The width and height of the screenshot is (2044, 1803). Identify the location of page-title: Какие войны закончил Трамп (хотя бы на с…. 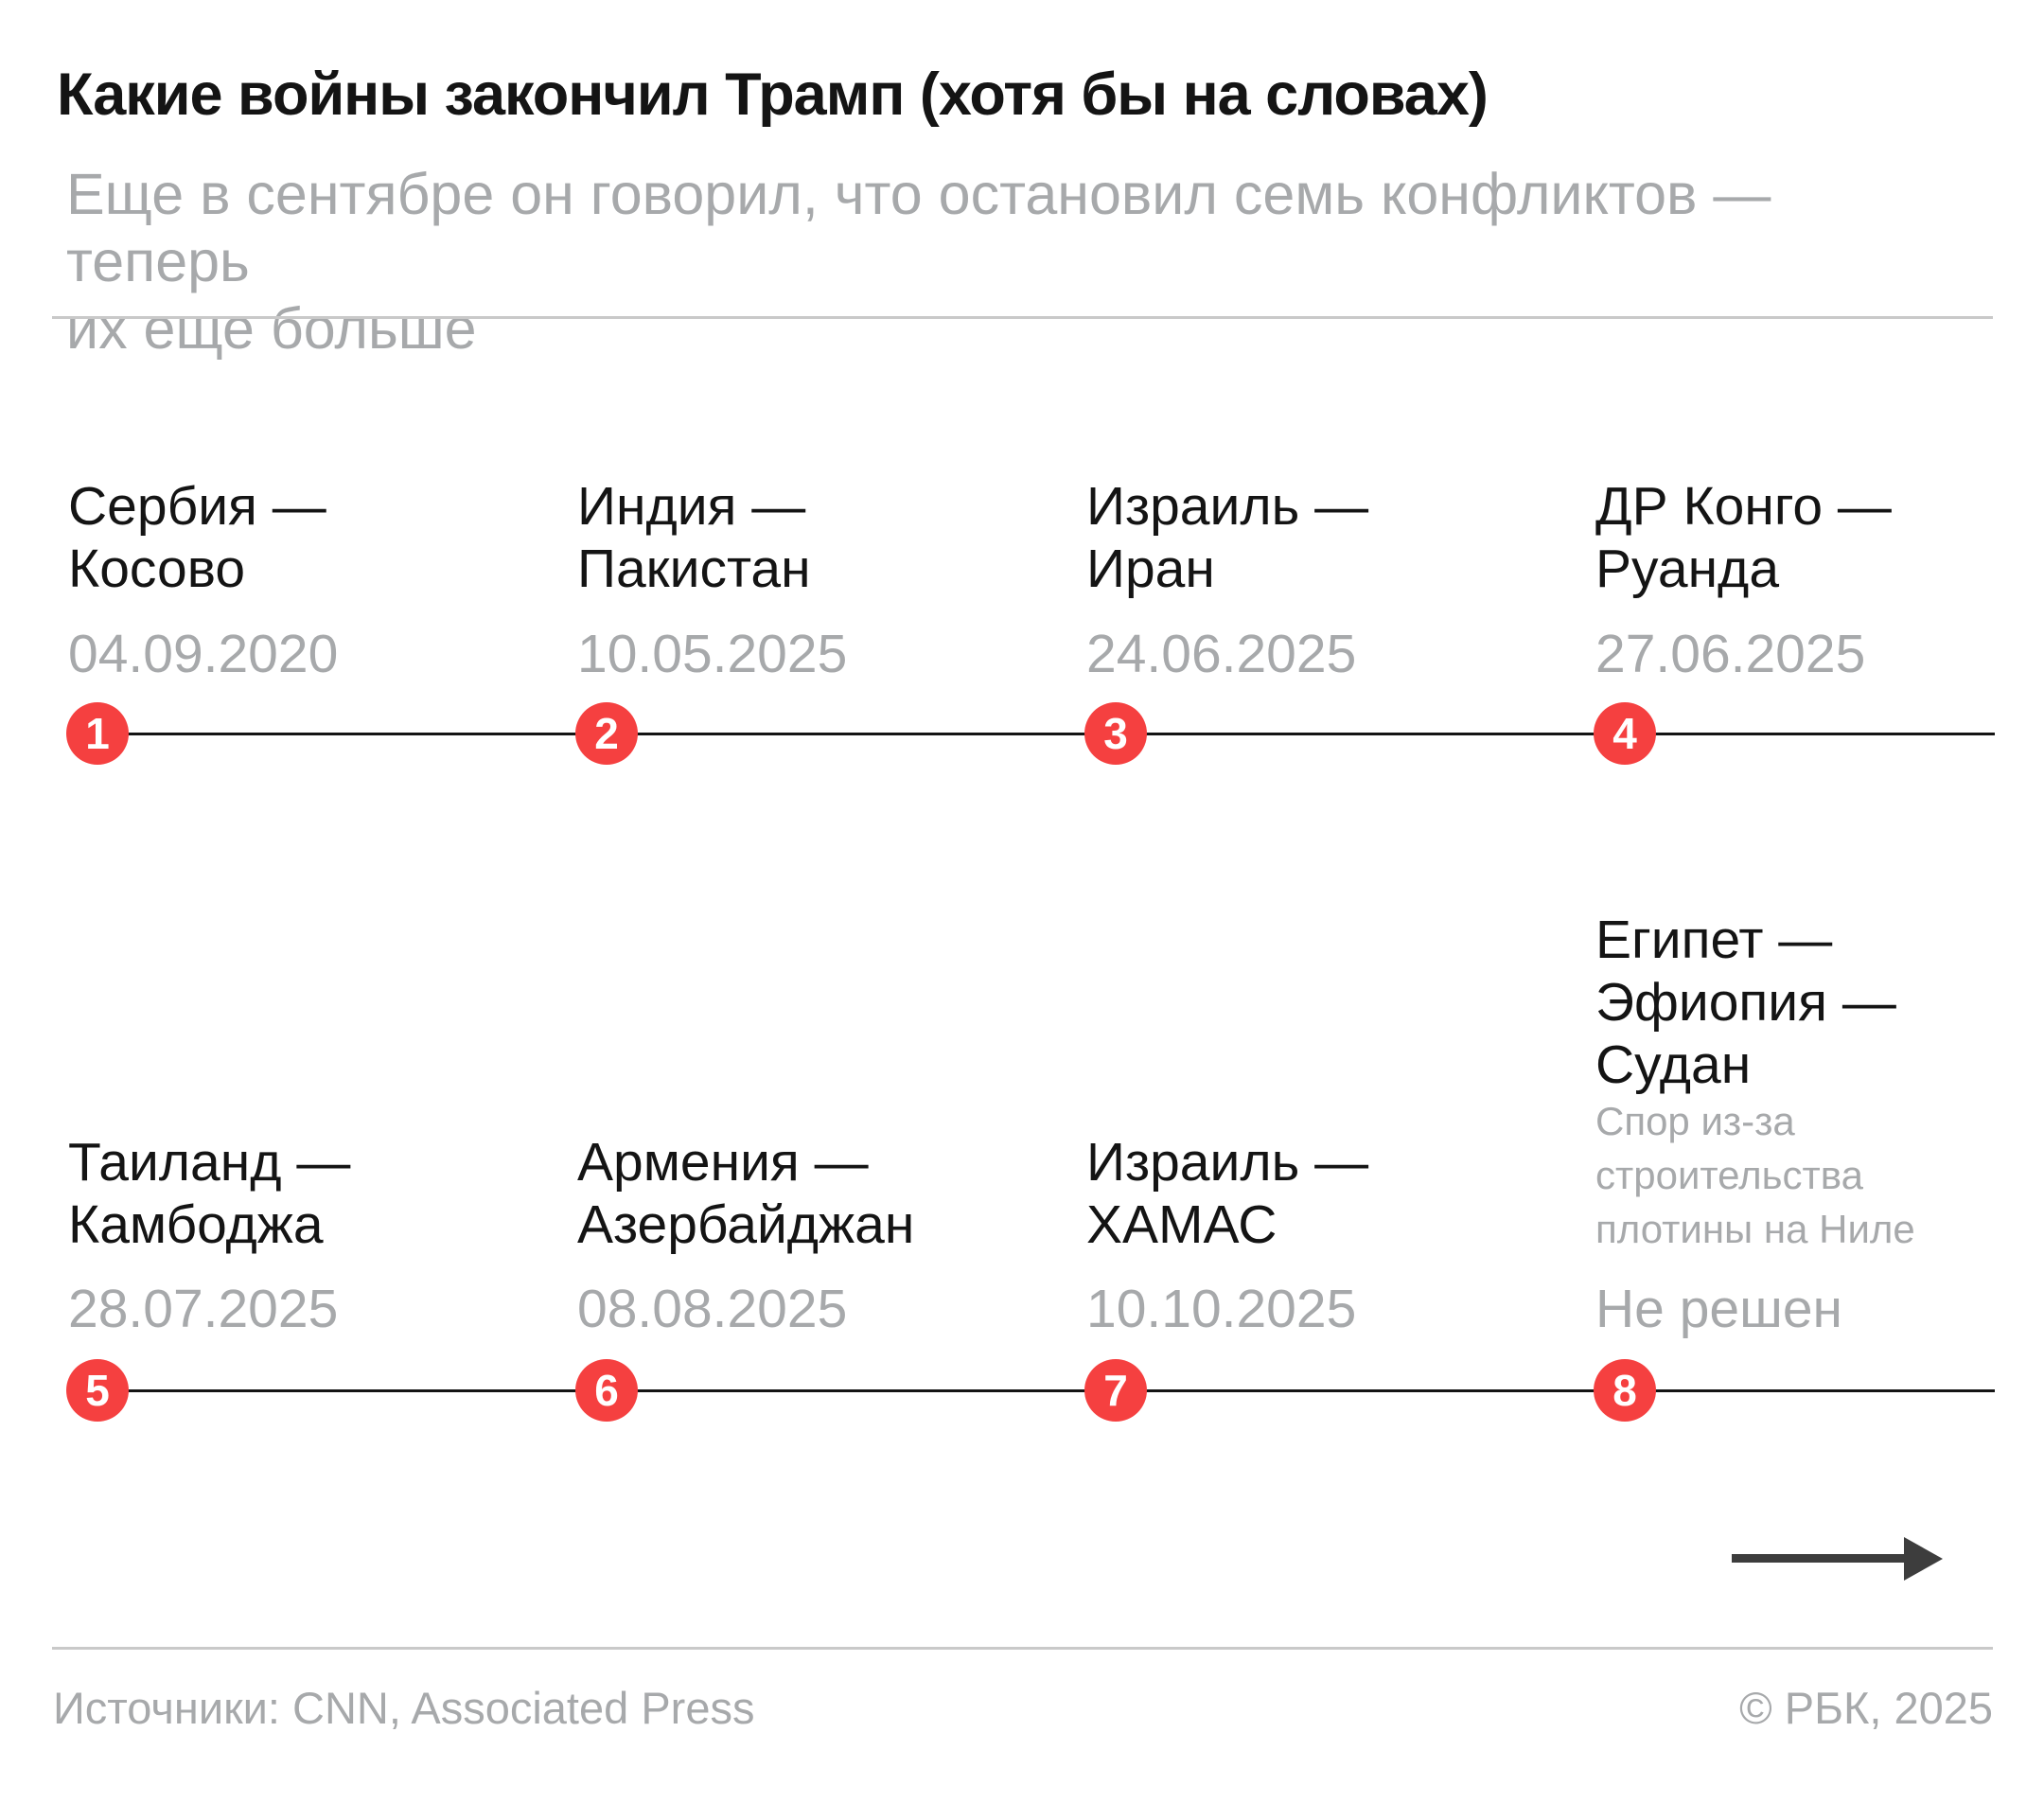
(773, 95).